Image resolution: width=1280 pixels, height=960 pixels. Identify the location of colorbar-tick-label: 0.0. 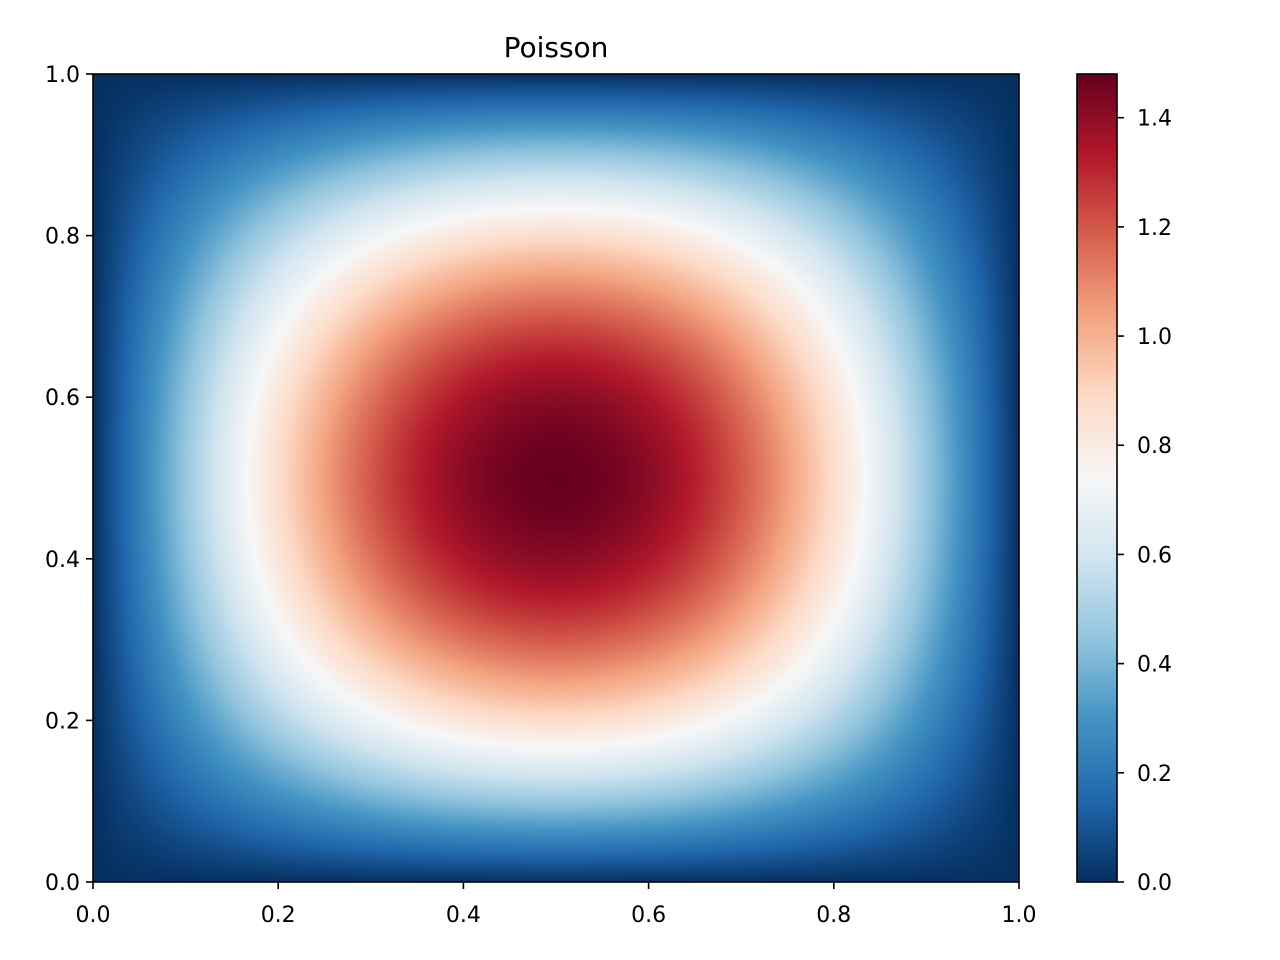
(1154, 883).